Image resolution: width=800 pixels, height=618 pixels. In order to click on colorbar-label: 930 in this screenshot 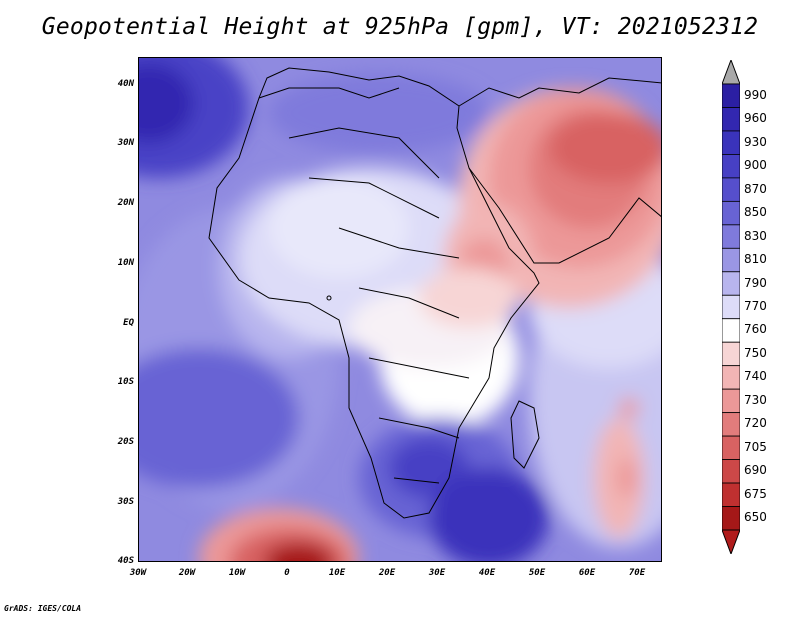, I will do `click(755, 141)`.